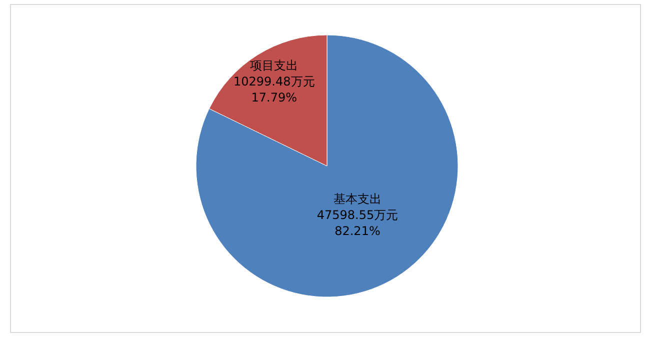 This screenshot has width=645, height=337. What do you see at coordinates (357, 199) in the screenshot?
I see `slice-label: 基本支出` at bounding box center [357, 199].